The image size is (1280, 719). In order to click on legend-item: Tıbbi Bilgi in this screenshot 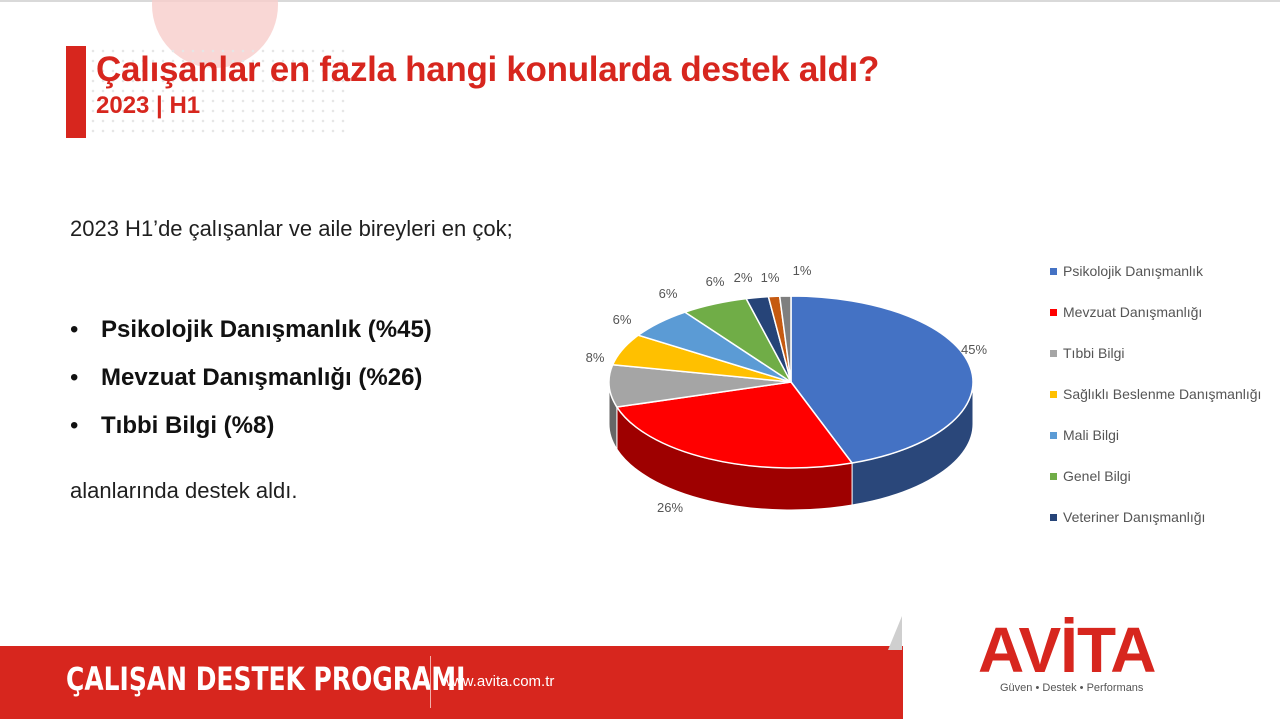, I will do `click(1160, 353)`.